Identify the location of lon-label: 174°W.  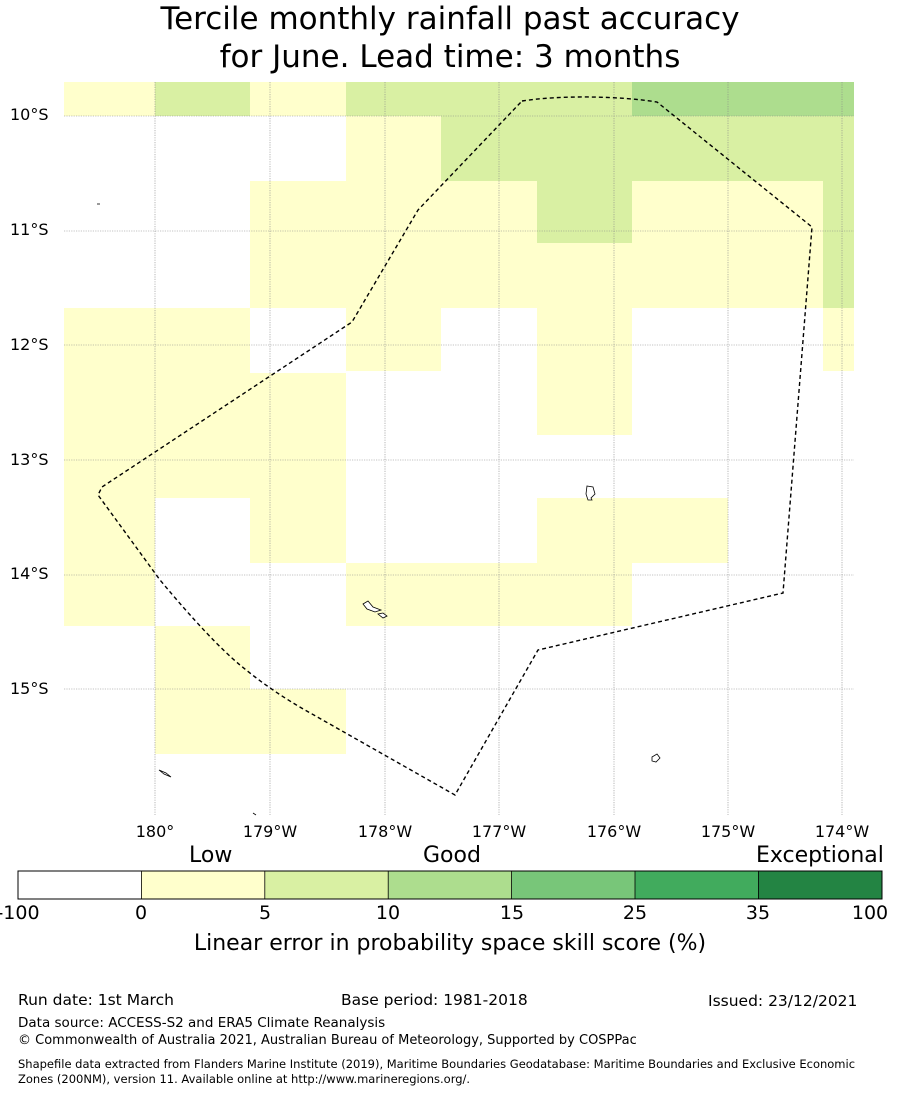
(842, 831).